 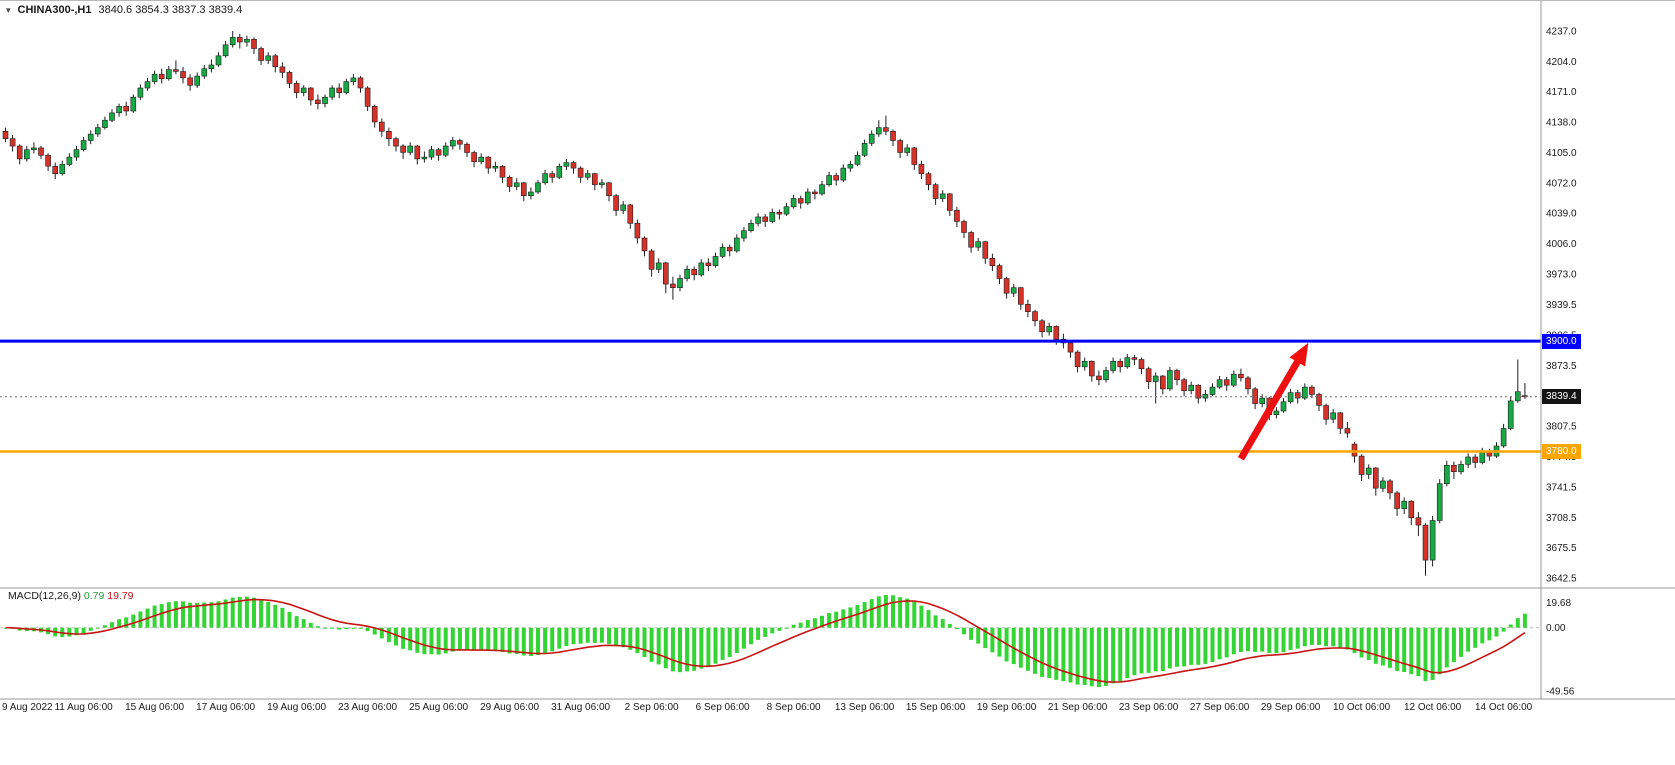 I want to click on time-label: 25 Aug 06:00, so click(x=439, y=707).